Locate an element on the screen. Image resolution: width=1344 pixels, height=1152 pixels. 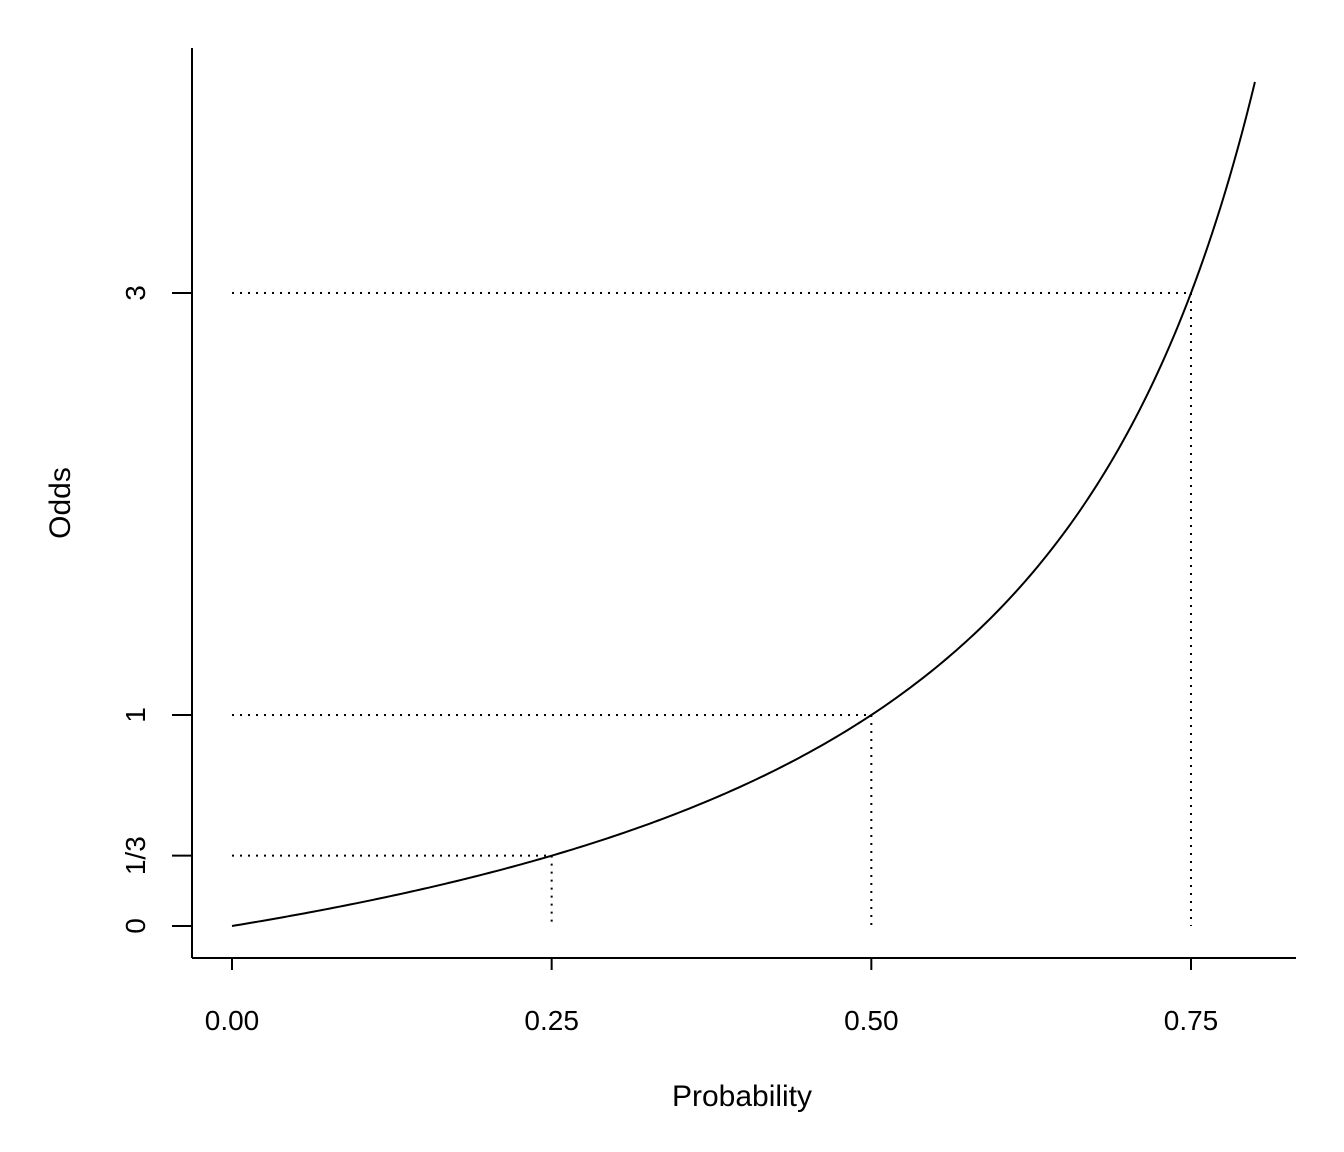
x-tick-label: 0.50 is located at coordinates (871, 1020).